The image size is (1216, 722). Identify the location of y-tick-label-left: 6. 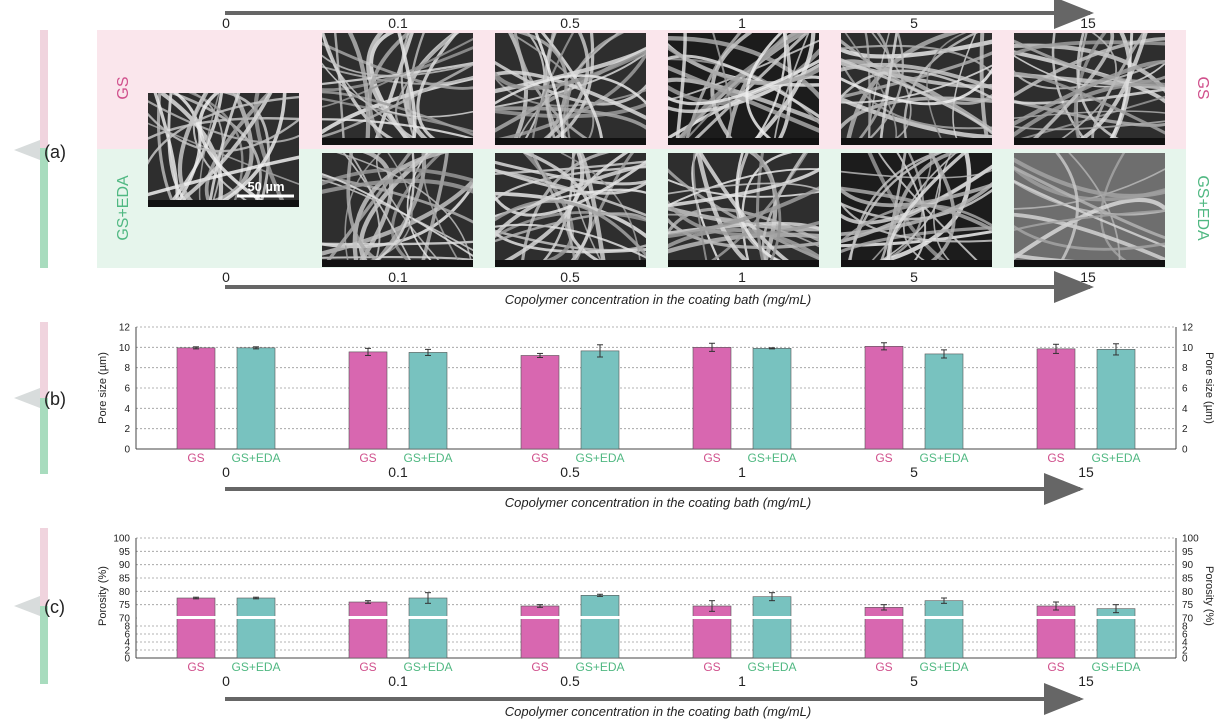
(127, 389).